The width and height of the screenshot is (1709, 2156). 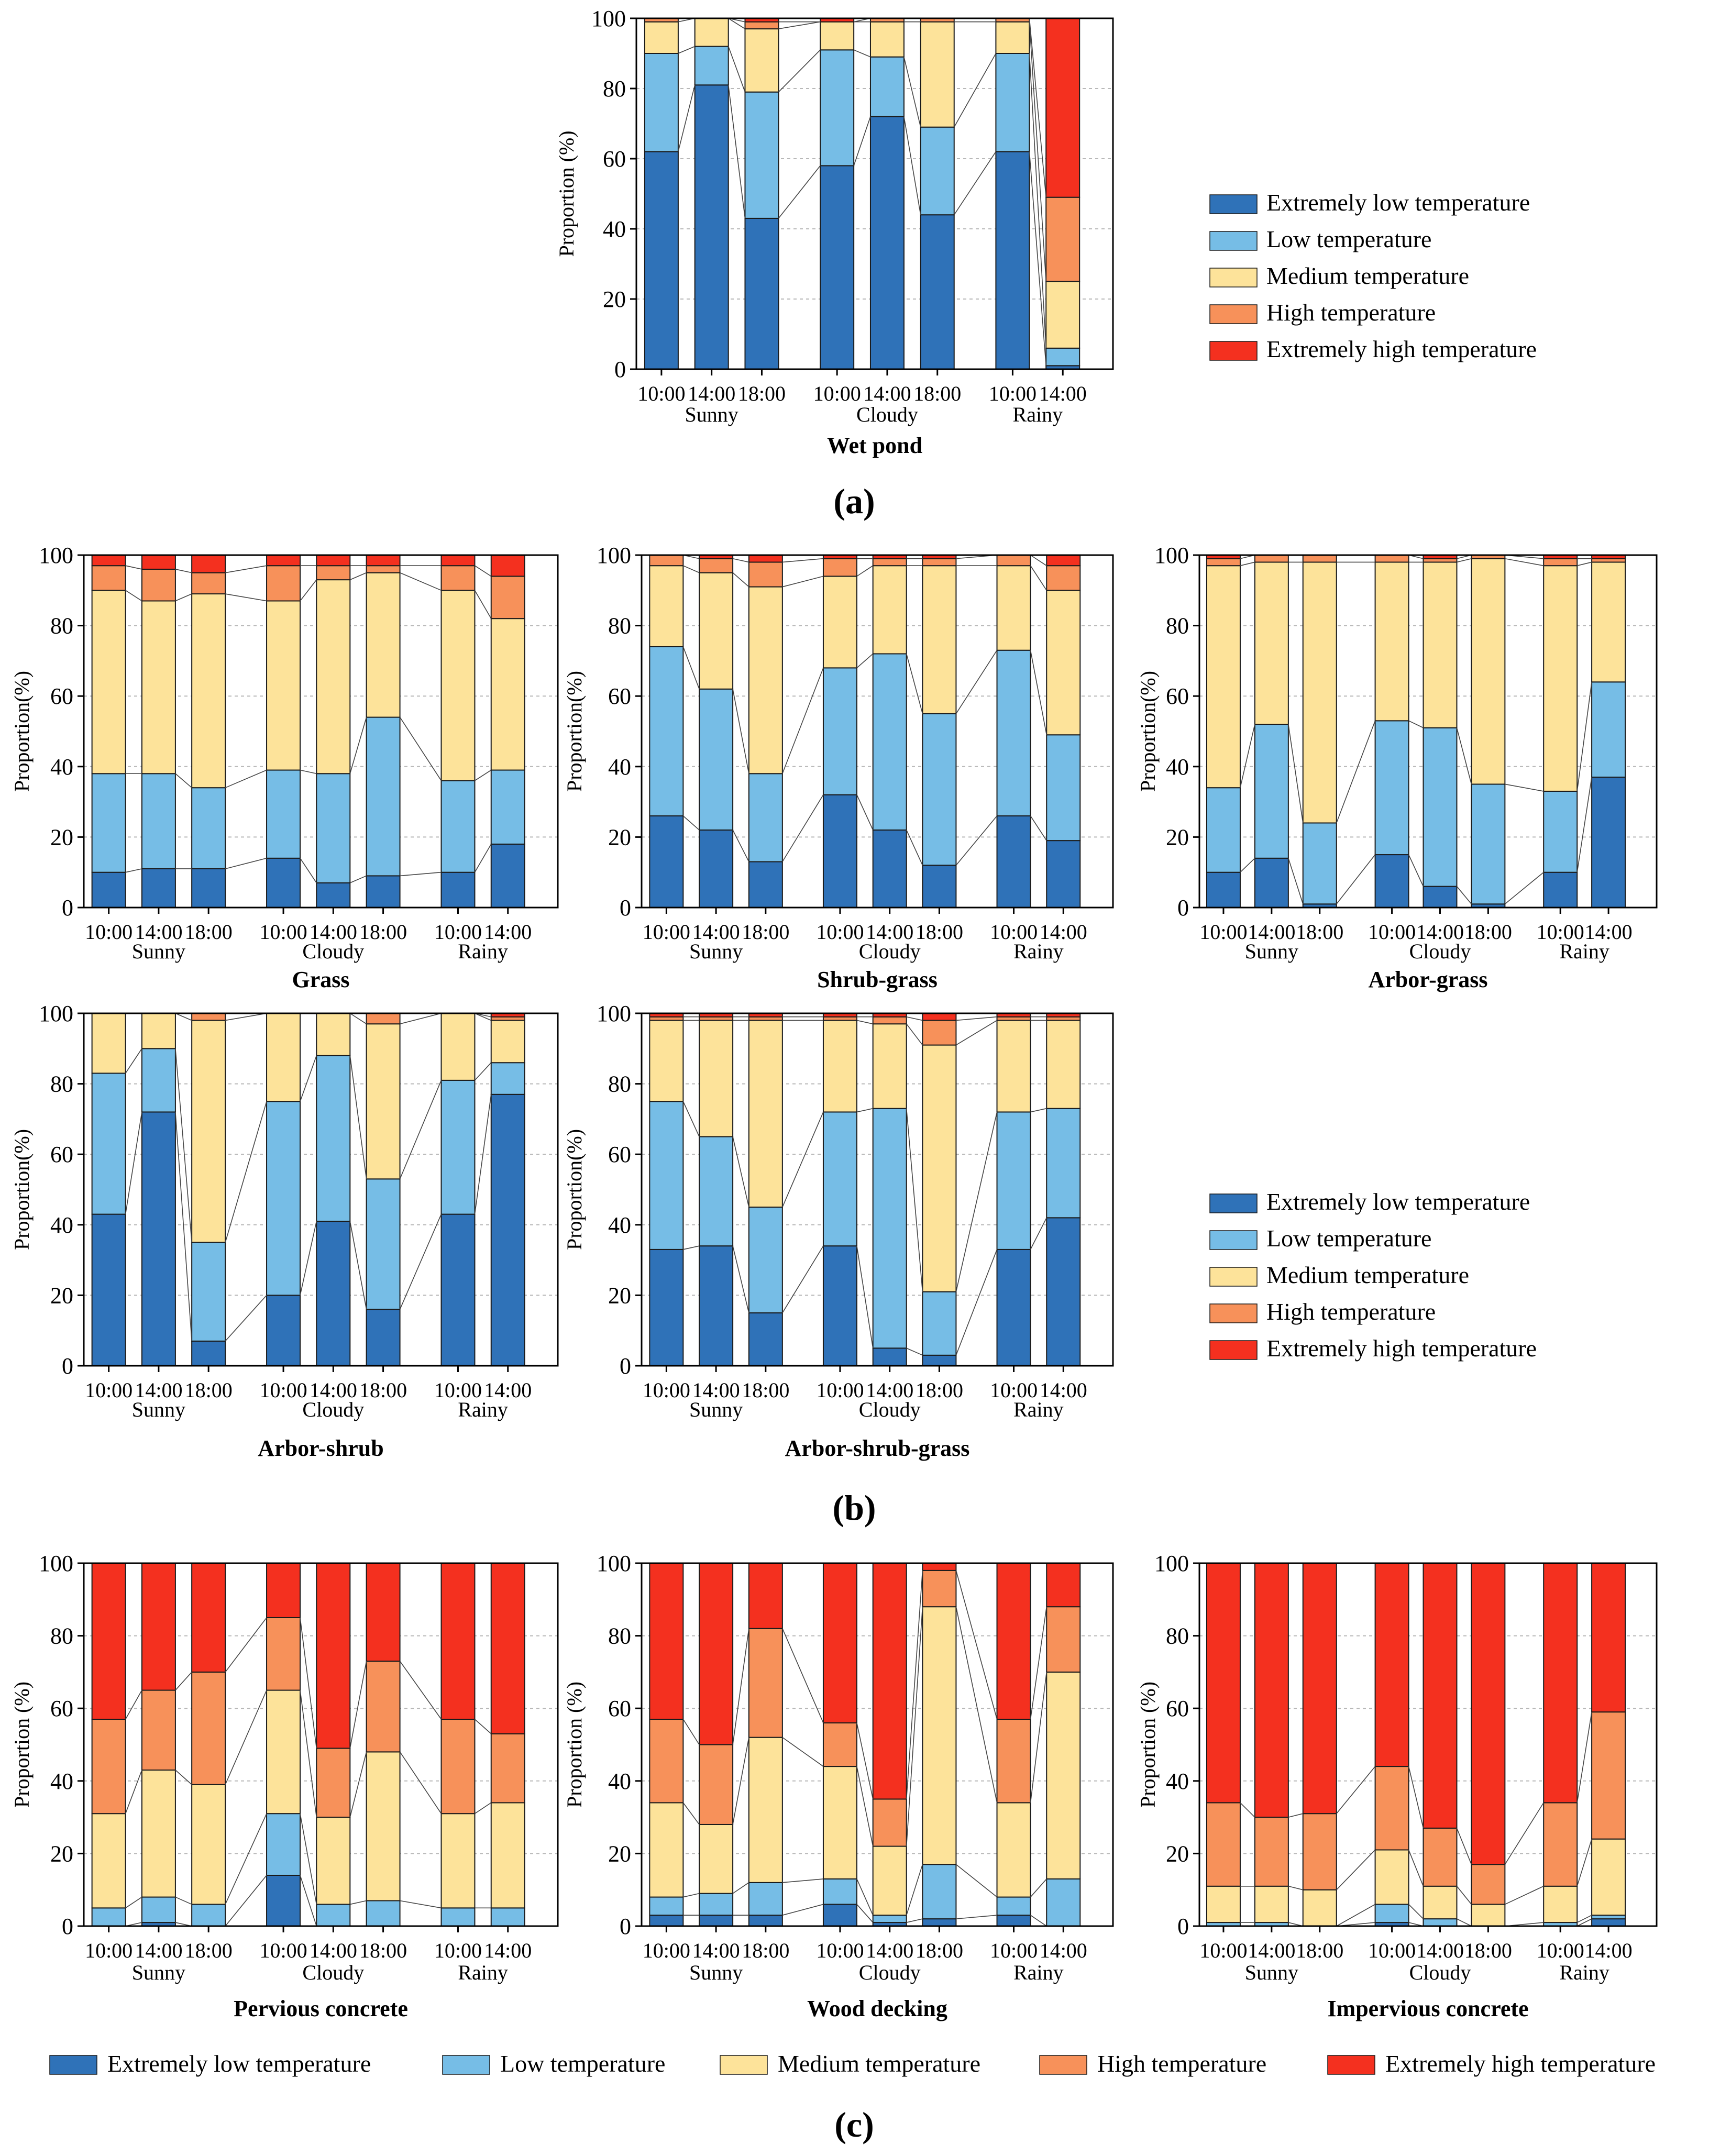 I want to click on chart-title: Pervious concrete, so click(x=321, y=2008).